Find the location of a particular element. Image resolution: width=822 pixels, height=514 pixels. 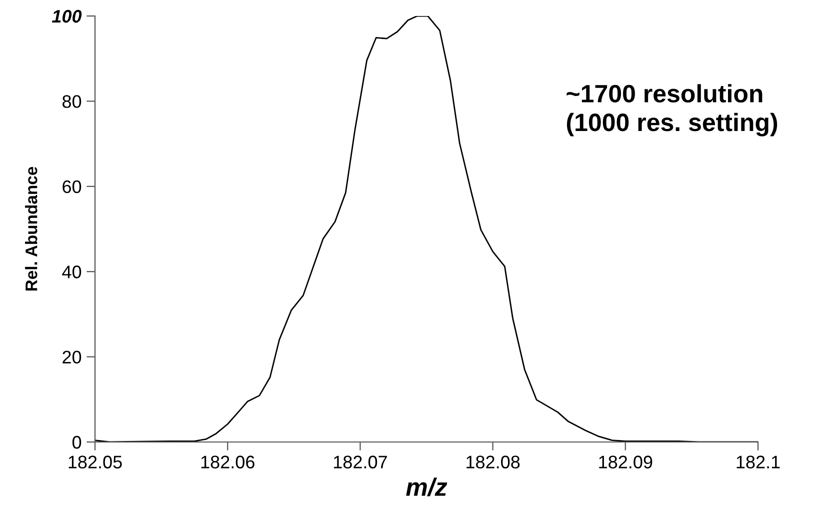

y-tick-label: 100 is located at coordinates (67, 16).